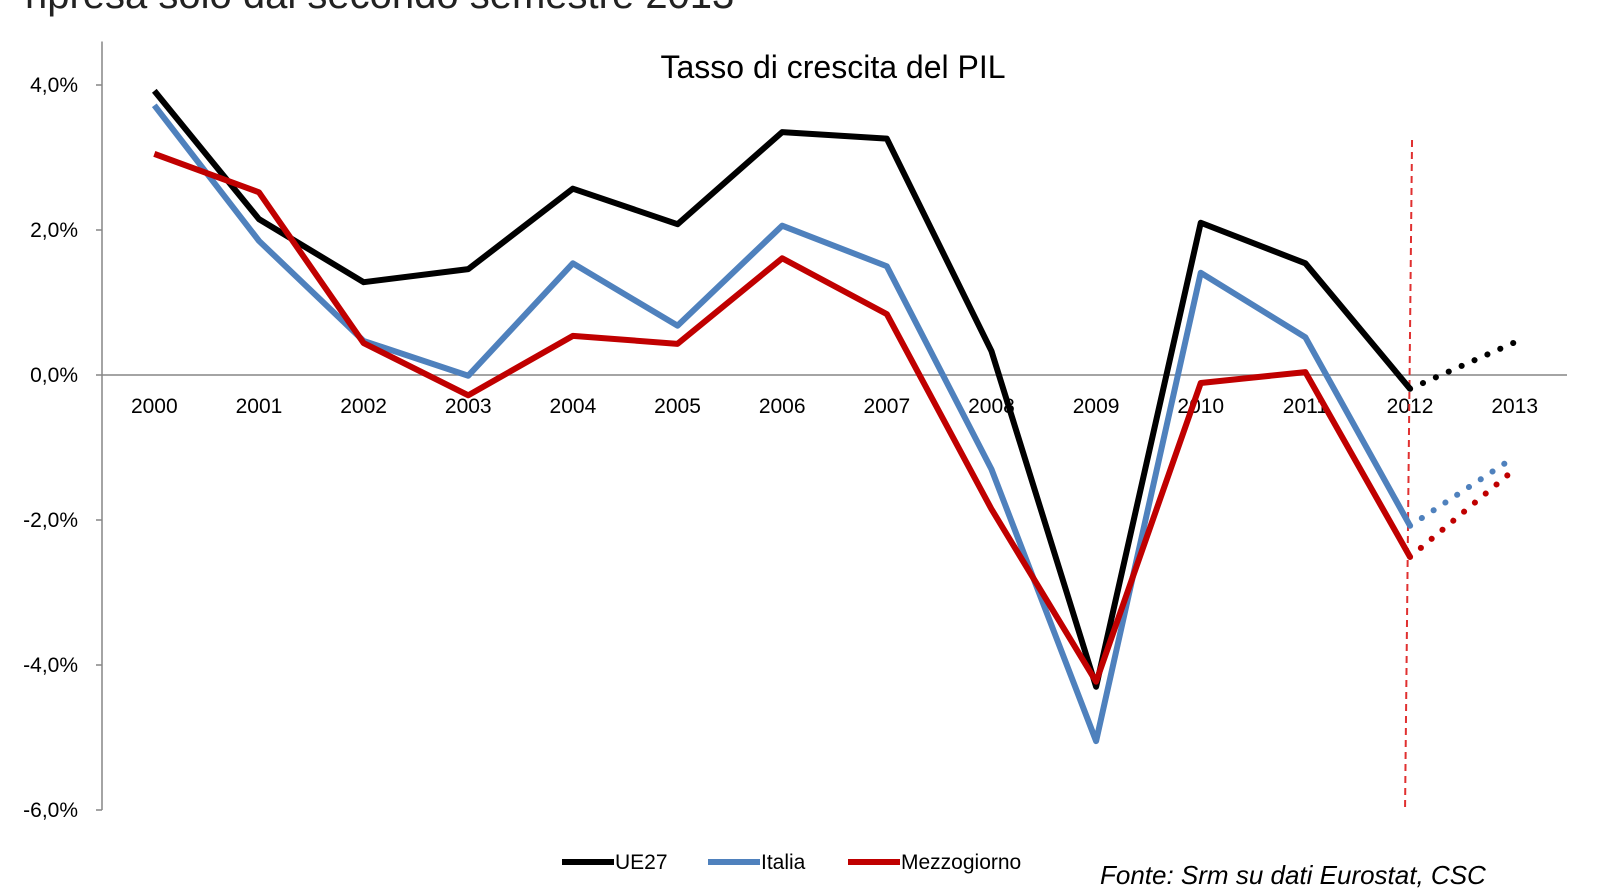  Describe the element at coordinates (991, 406) in the screenshot. I see `x-tick-label: 2008` at that location.